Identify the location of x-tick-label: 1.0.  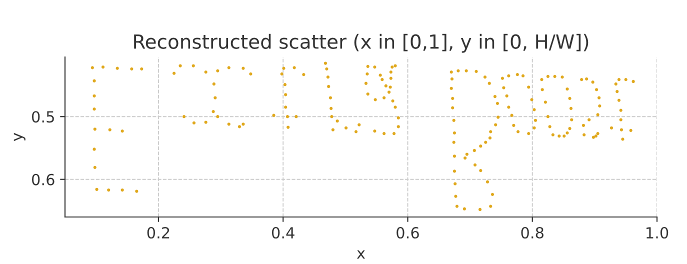
(657, 232).